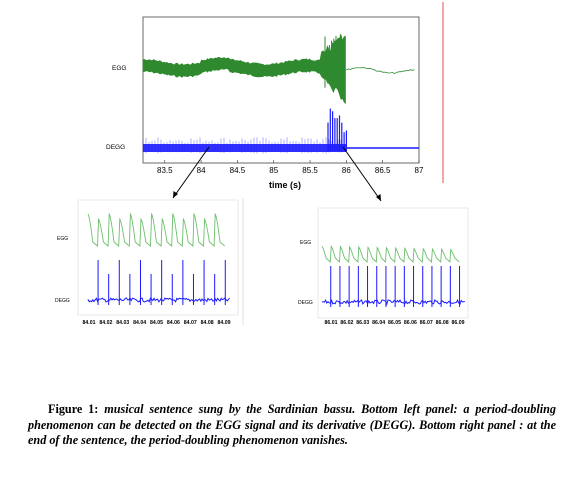 The image size is (586, 481). I want to click on br-x-tick-label: 86.01, so click(331, 323).